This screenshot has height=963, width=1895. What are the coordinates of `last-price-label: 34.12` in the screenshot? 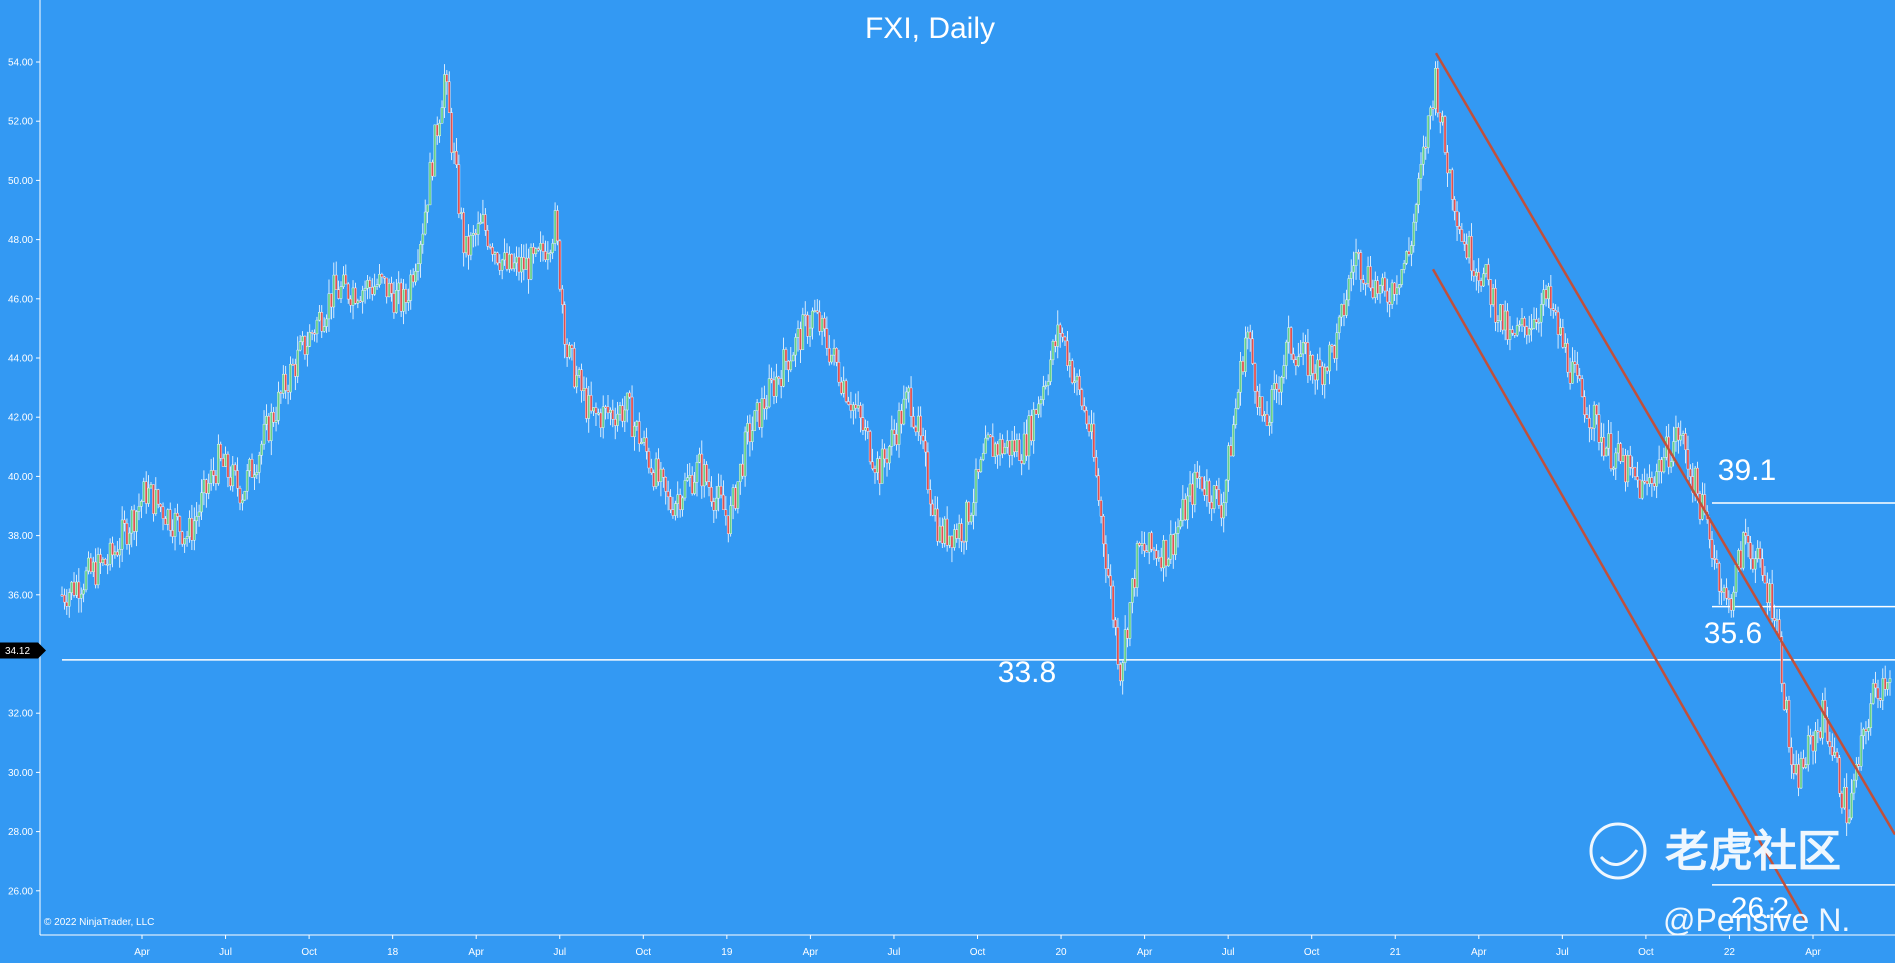 It's located at (17, 651).